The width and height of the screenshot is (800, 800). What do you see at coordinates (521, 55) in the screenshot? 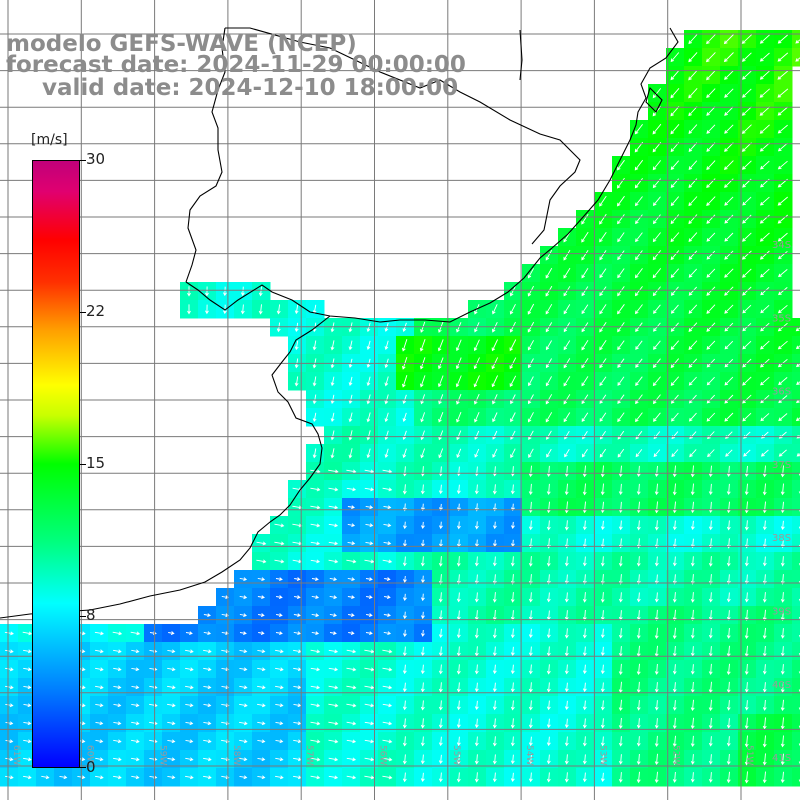
I see `uruguay-river` at bounding box center [521, 55].